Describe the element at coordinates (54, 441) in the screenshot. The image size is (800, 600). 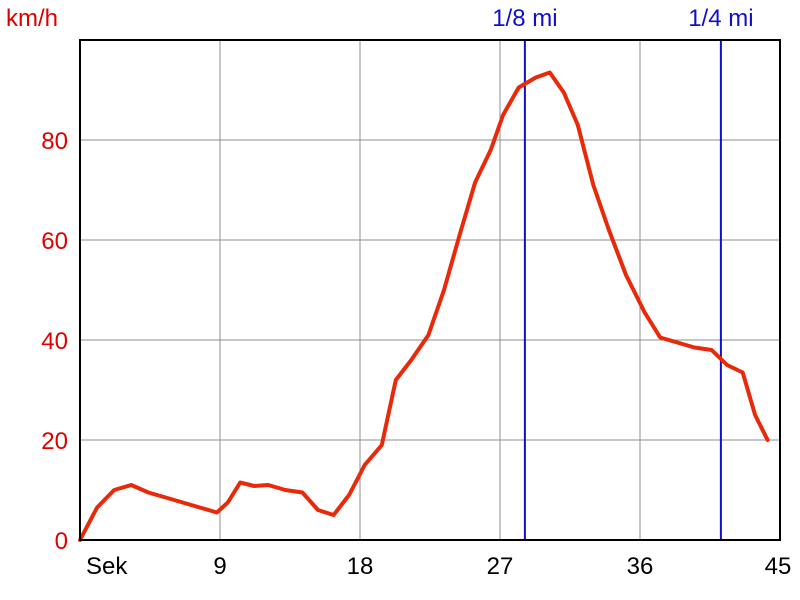
I see `y-tick-label: 20` at that location.